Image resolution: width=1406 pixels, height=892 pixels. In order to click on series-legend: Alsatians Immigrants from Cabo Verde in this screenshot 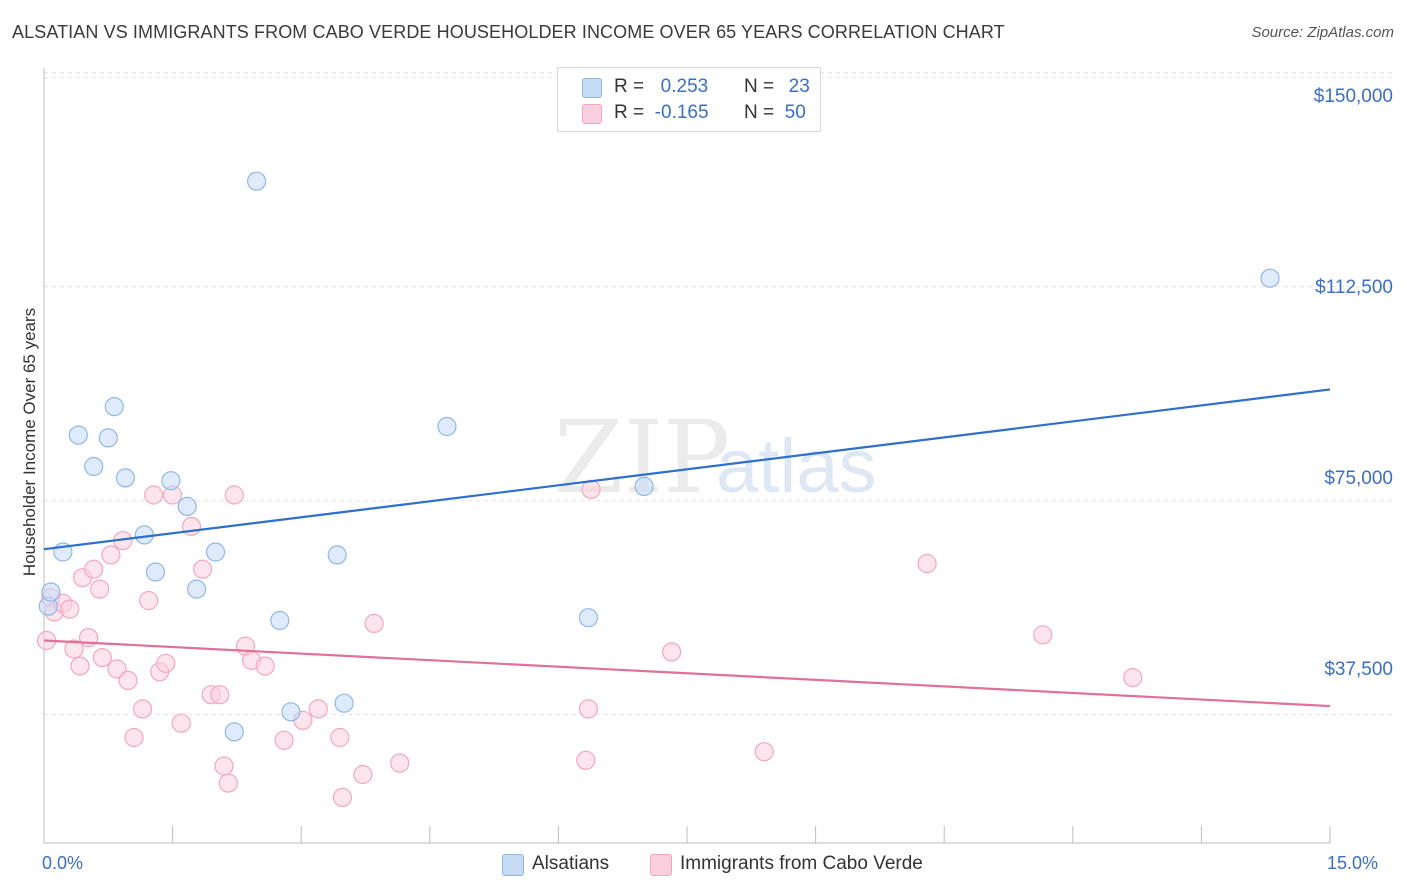, I will do `click(703, 865)`.